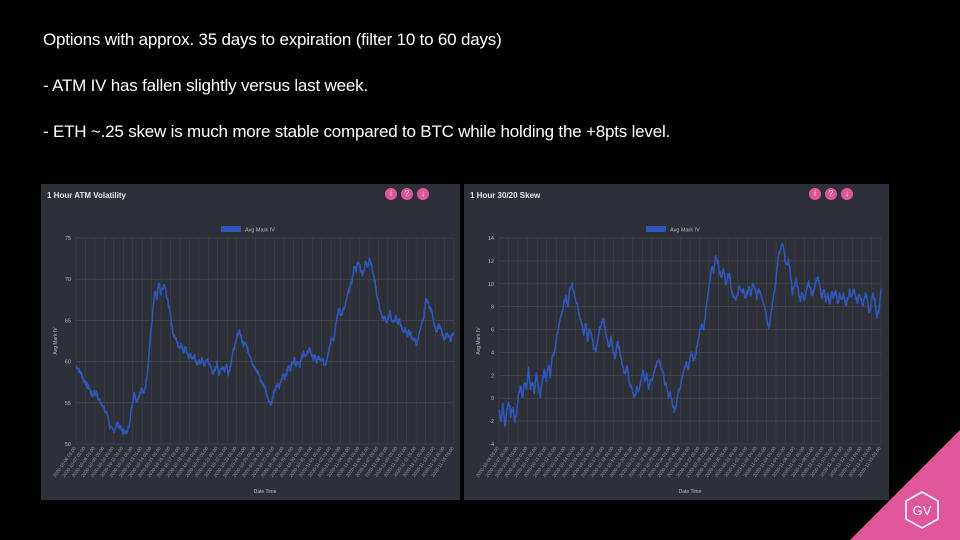 This screenshot has height=540, width=960. Describe the element at coordinates (491, 445) in the screenshot. I see `y-tick-label: -4` at that location.